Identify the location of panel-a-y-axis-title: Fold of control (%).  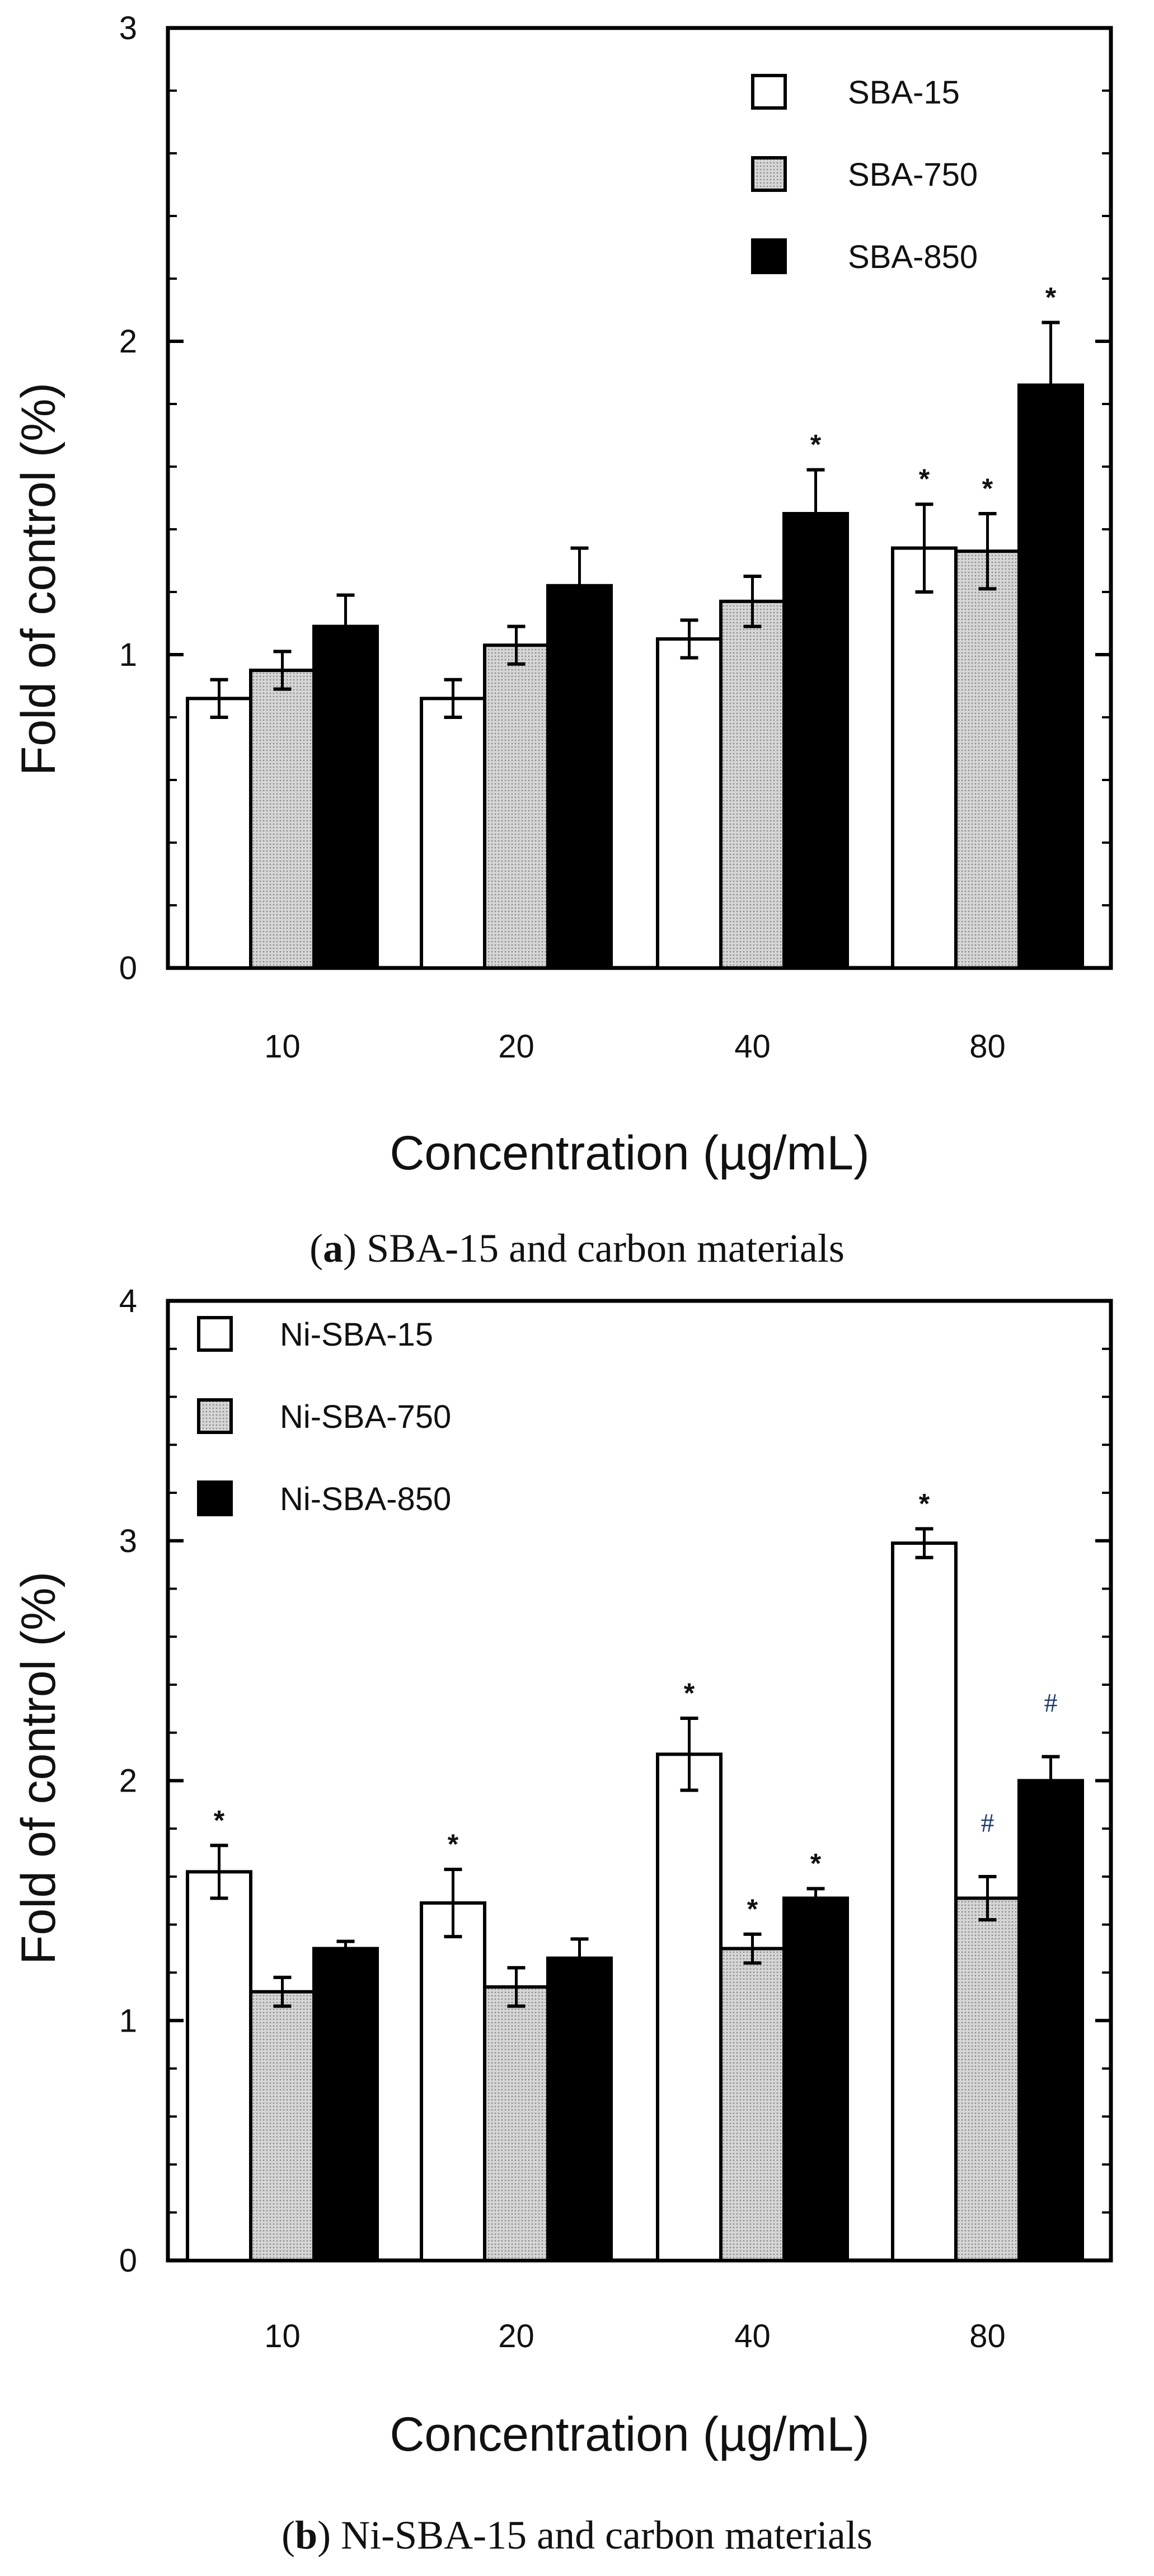
(39, 579).